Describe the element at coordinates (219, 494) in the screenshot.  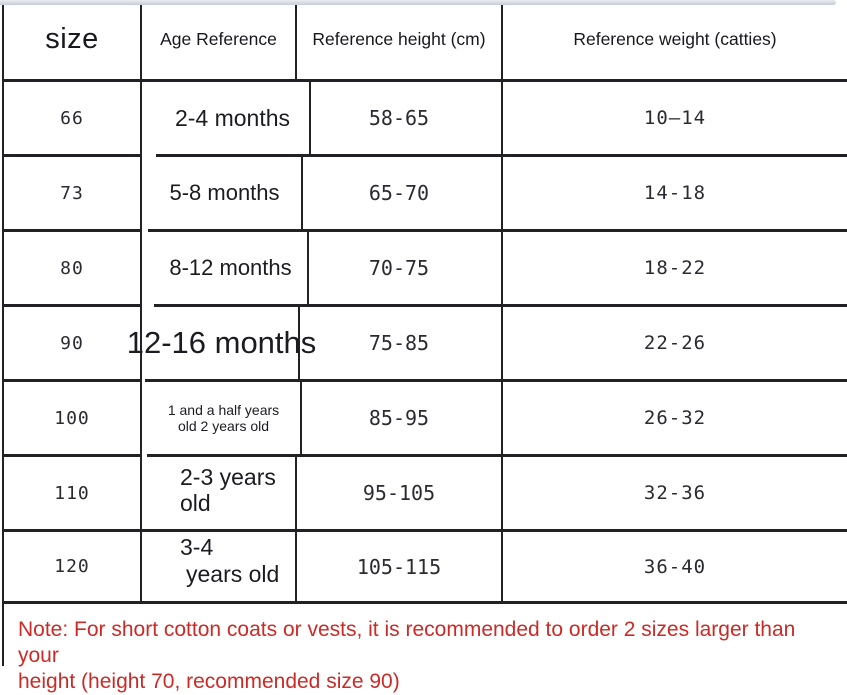
I see `age-cell: 2-3 years old` at that location.